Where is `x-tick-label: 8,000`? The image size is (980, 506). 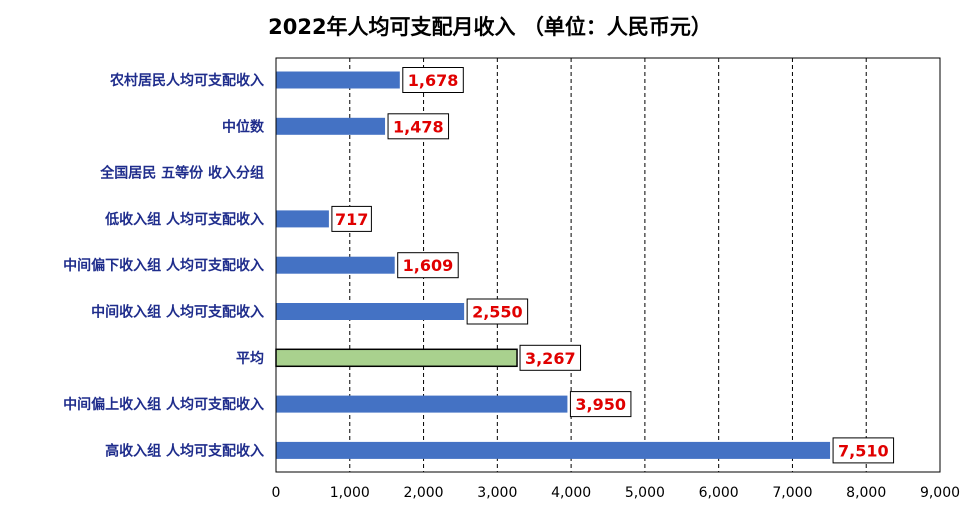
x-tick-label: 8,000 is located at coordinates (866, 493).